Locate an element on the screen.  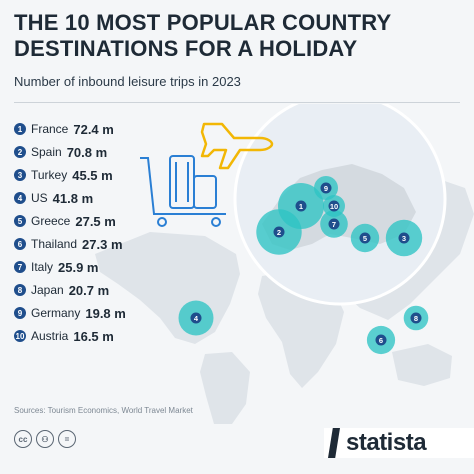
rank-row: 2 Spain 70.8 m is located at coordinates (60, 152).